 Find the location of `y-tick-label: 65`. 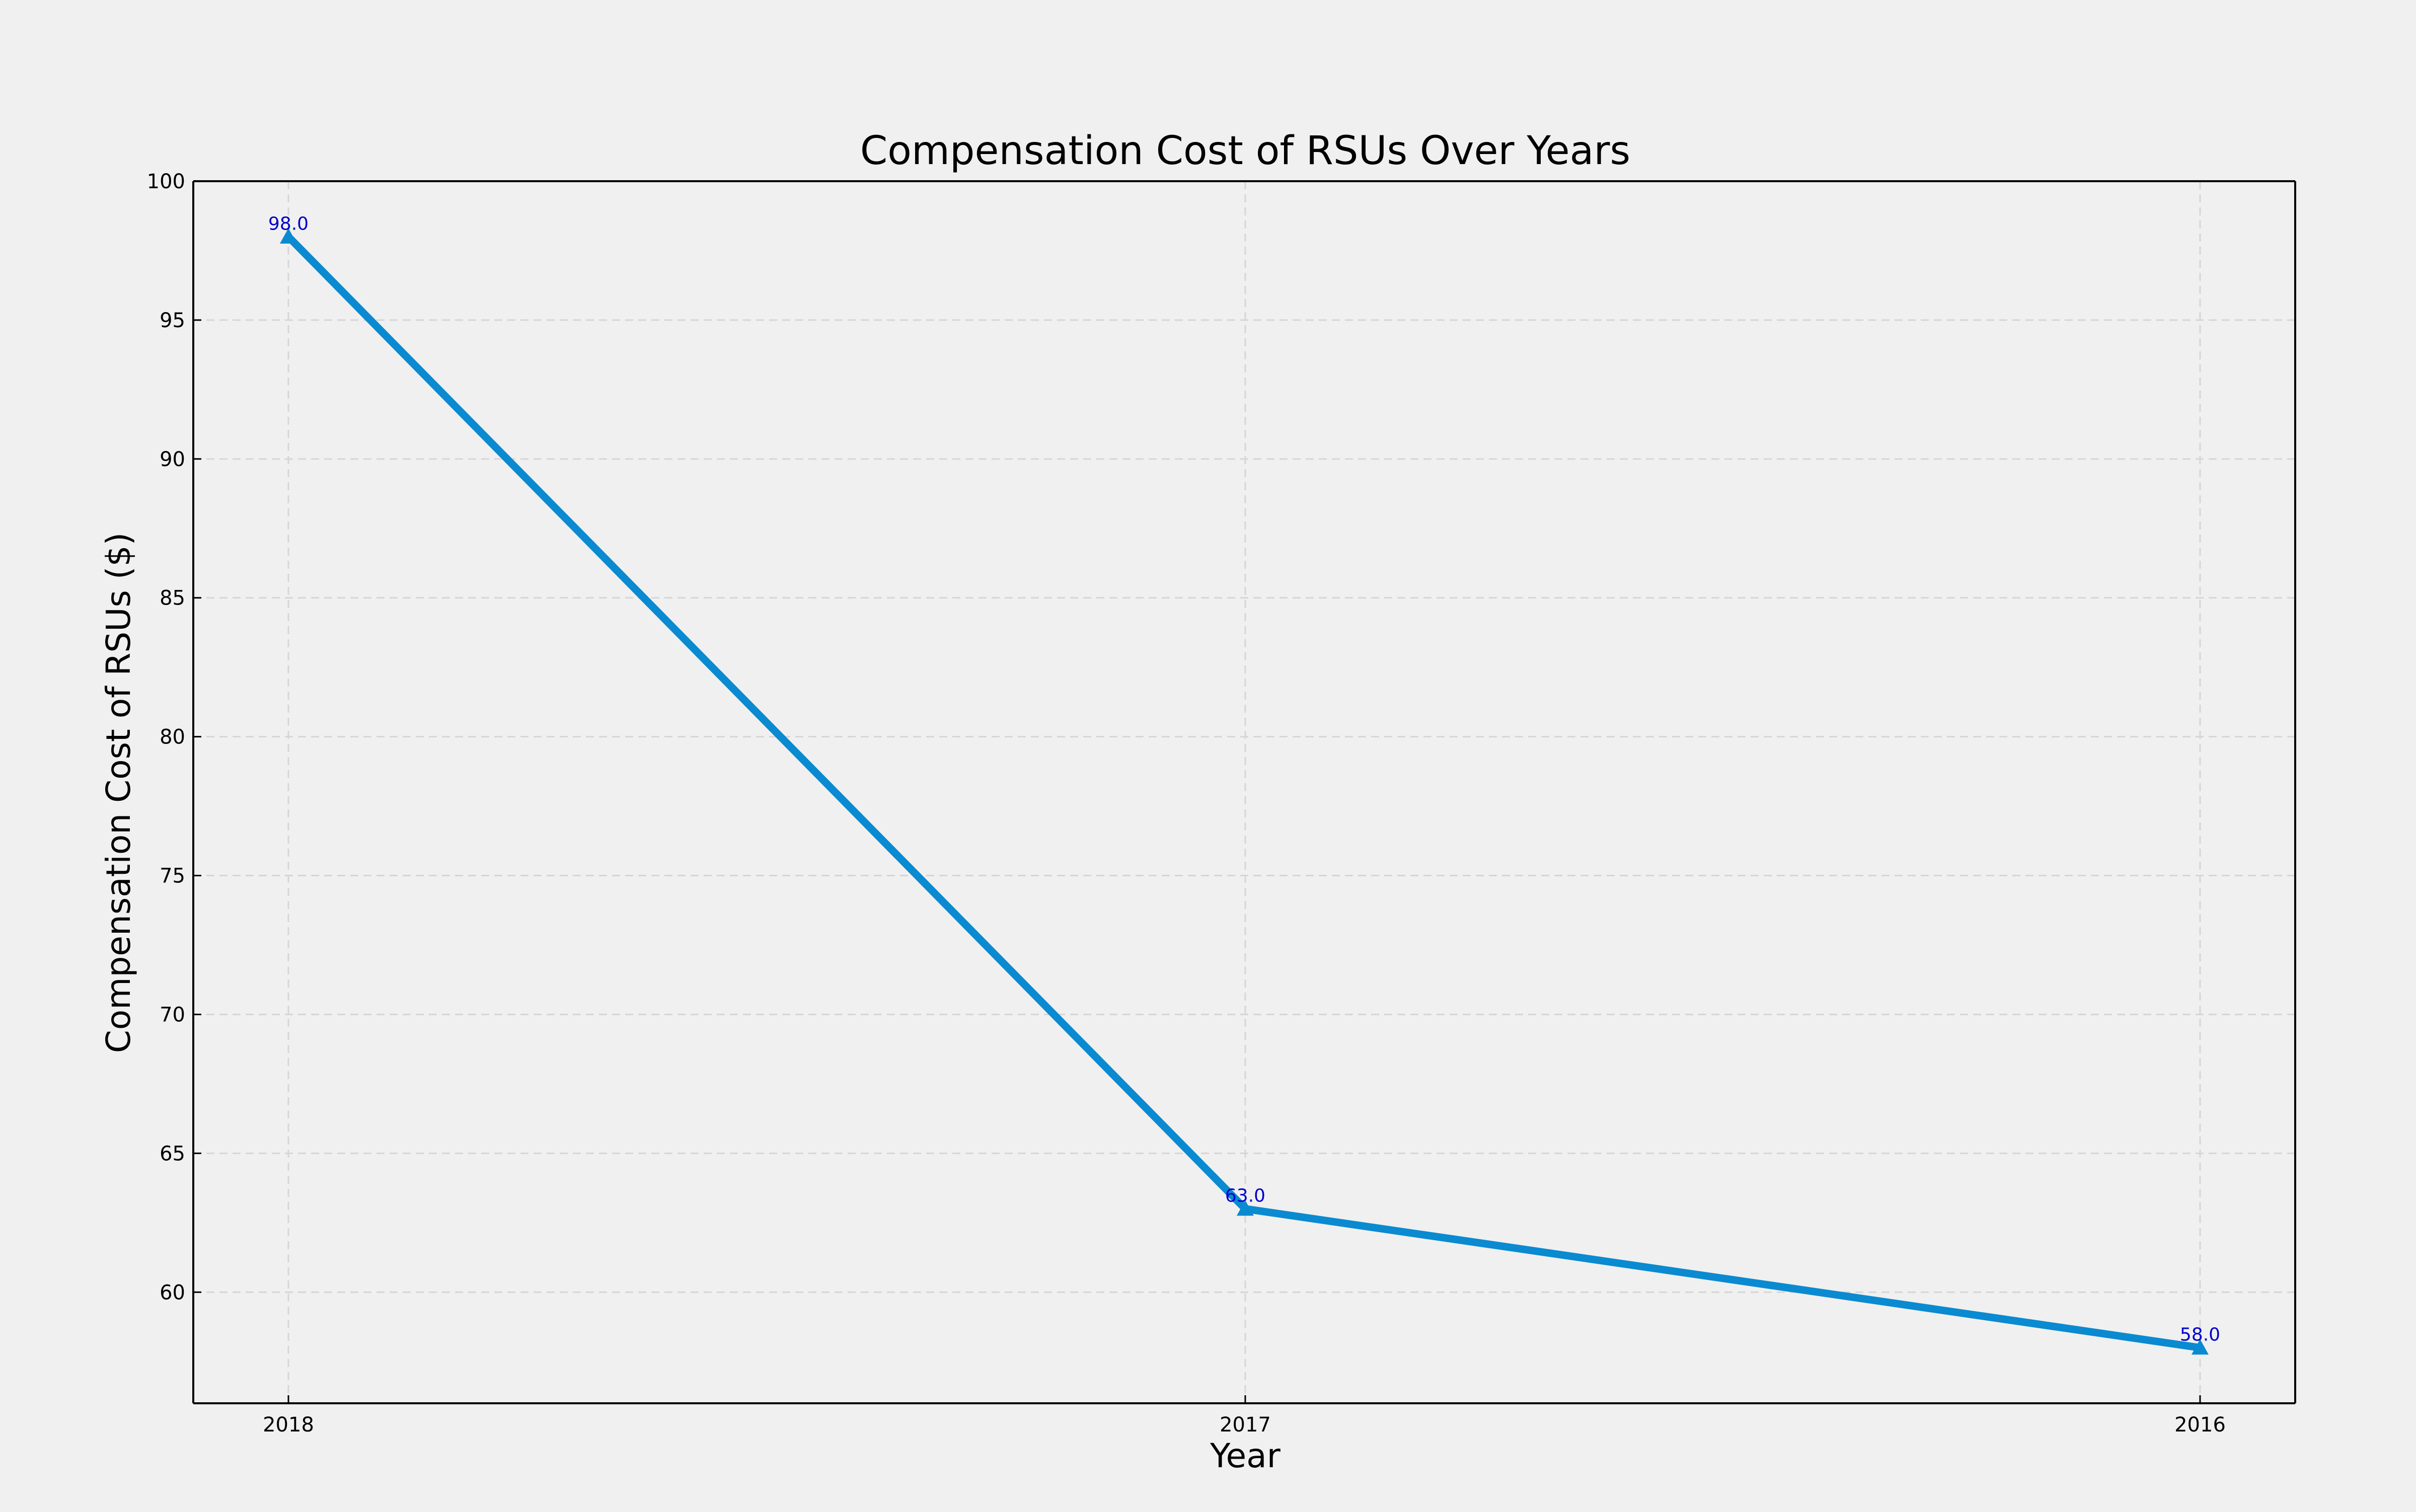

y-tick-label: 65 is located at coordinates (172, 1153).